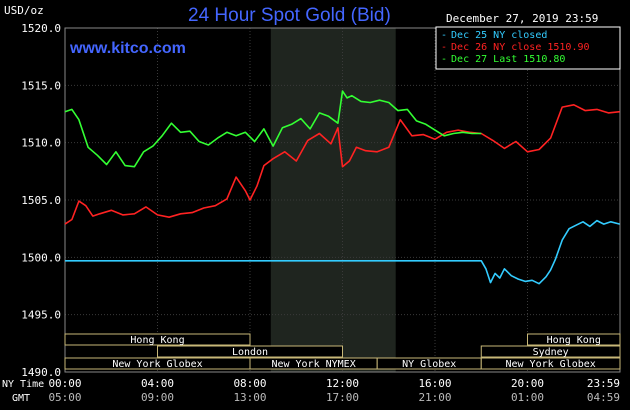  What do you see at coordinates (249, 397) in the screenshot?
I see `x-tick-label-gmt: 13:00` at bounding box center [249, 397].